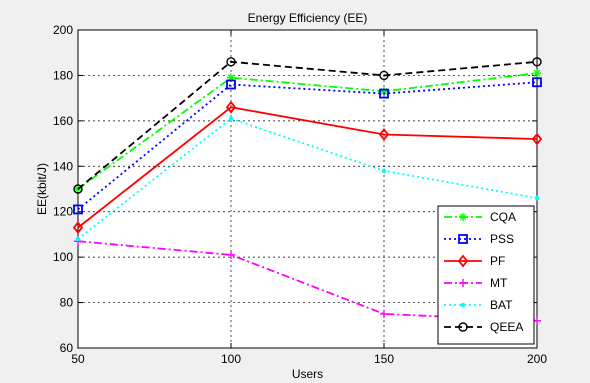  What do you see at coordinates (63, 121) in the screenshot?
I see `y-tick-label: 160` at bounding box center [63, 121].